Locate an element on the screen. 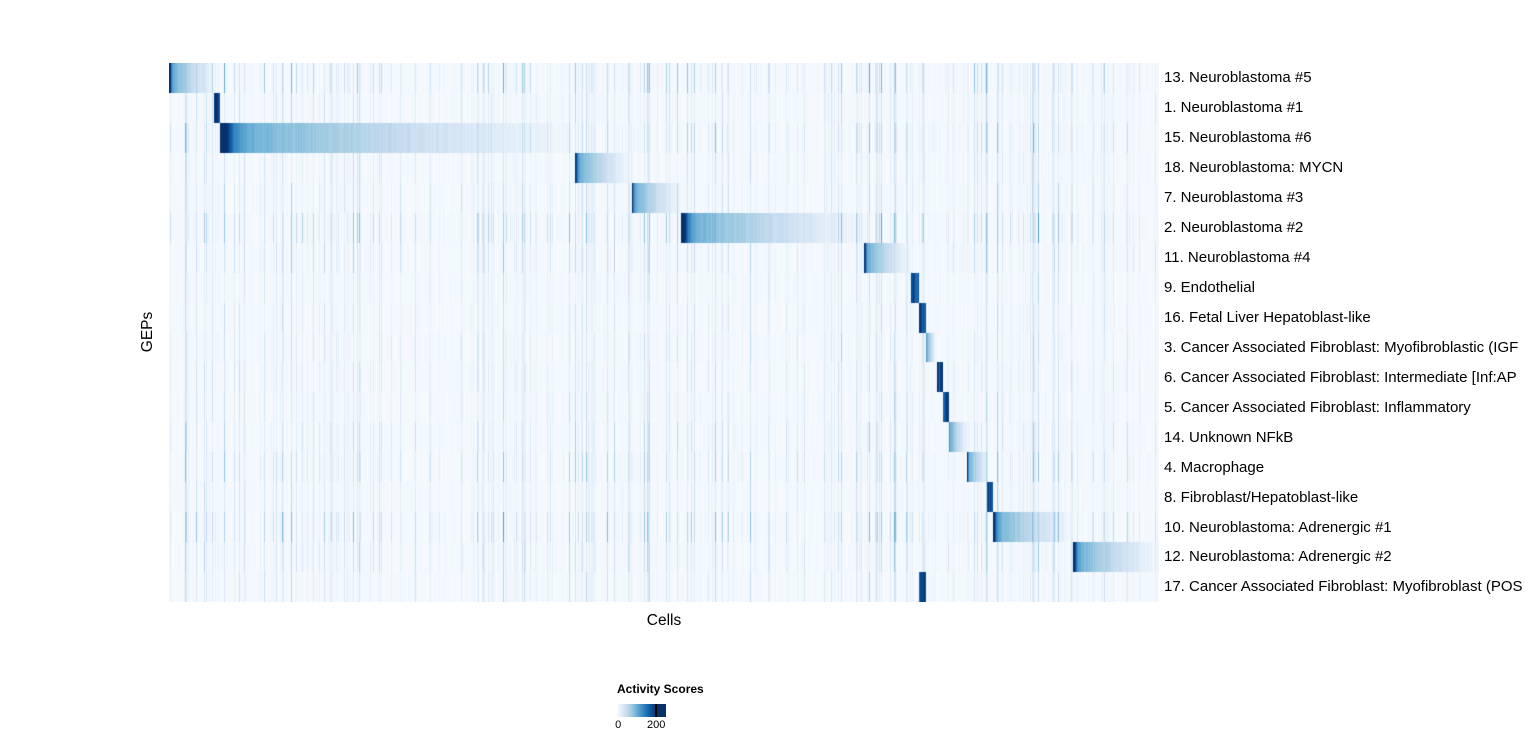 The image size is (1540, 743). row-label: 2. Neuroblastoma #2 is located at coordinates (1234, 228).